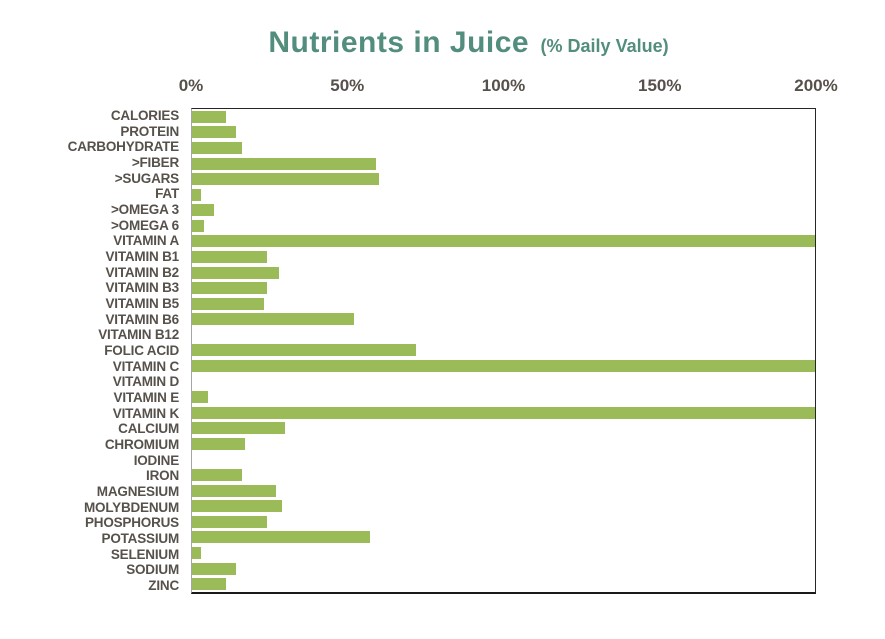  What do you see at coordinates (144, 554) in the screenshot?
I see `category-label: SELENIUM` at bounding box center [144, 554].